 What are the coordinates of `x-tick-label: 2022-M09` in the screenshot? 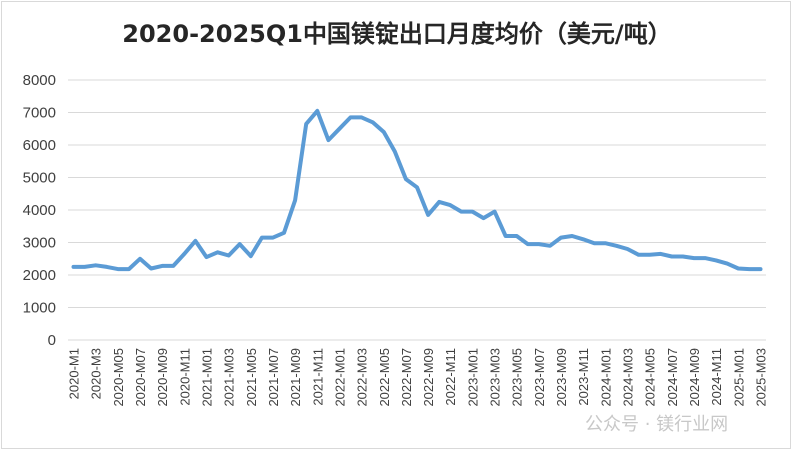 It's located at (428, 377).